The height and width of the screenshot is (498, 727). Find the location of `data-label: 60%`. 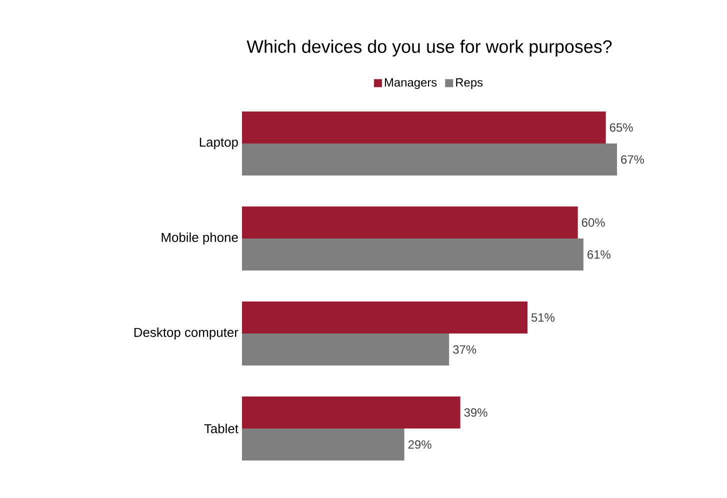

data-label: 60% is located at coordinates (593, 222).